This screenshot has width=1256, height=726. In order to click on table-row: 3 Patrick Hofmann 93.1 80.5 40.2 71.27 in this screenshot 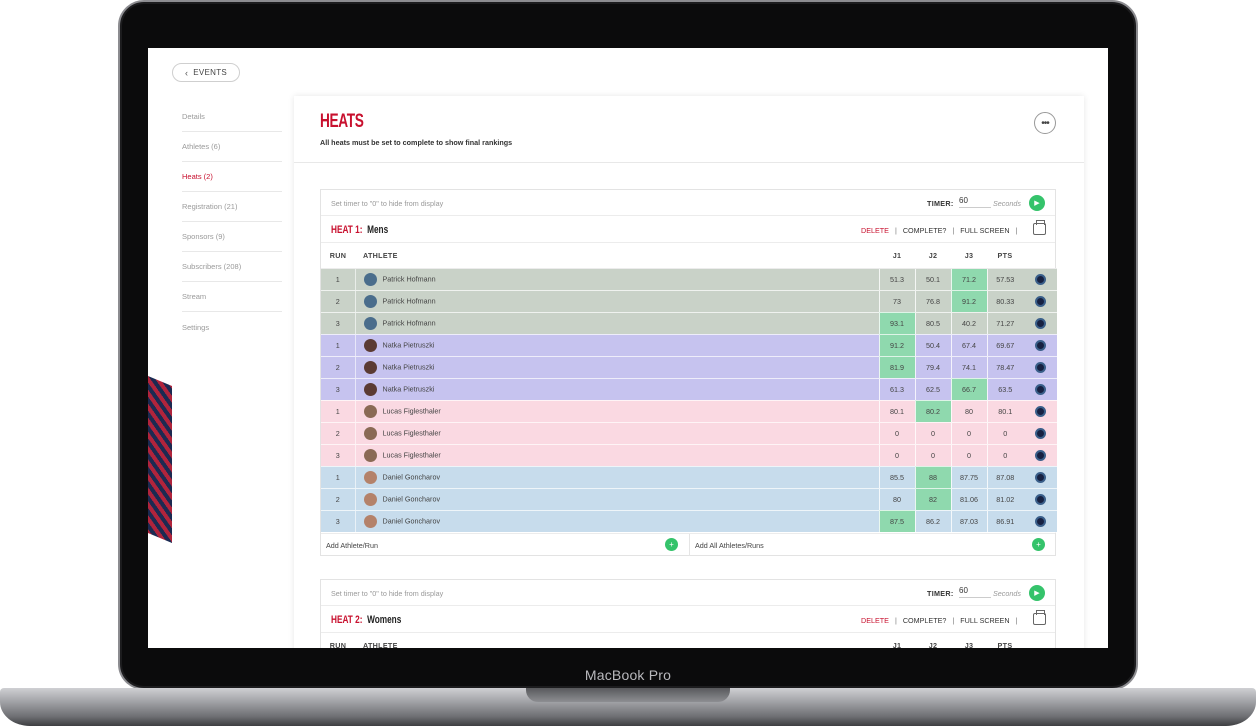, I will do `click(689, 323)`.